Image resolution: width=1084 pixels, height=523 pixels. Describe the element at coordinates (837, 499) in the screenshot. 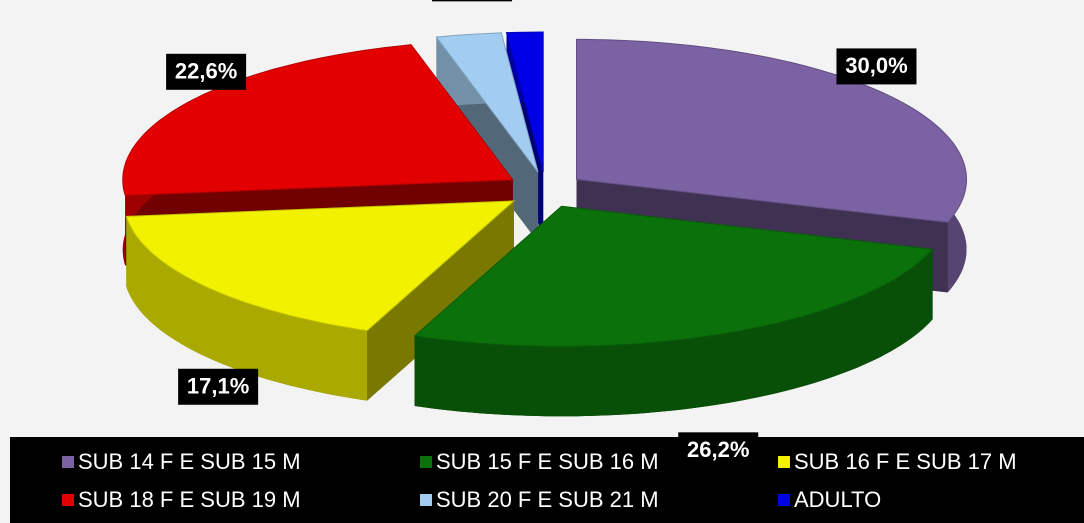

I see `legend-label: ADULTO` at that location.